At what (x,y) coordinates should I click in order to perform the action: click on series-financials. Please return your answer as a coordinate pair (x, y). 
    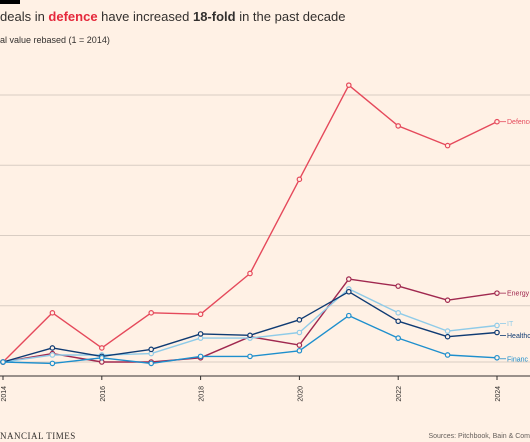
    Looking at the image, I should click on (250, 339).